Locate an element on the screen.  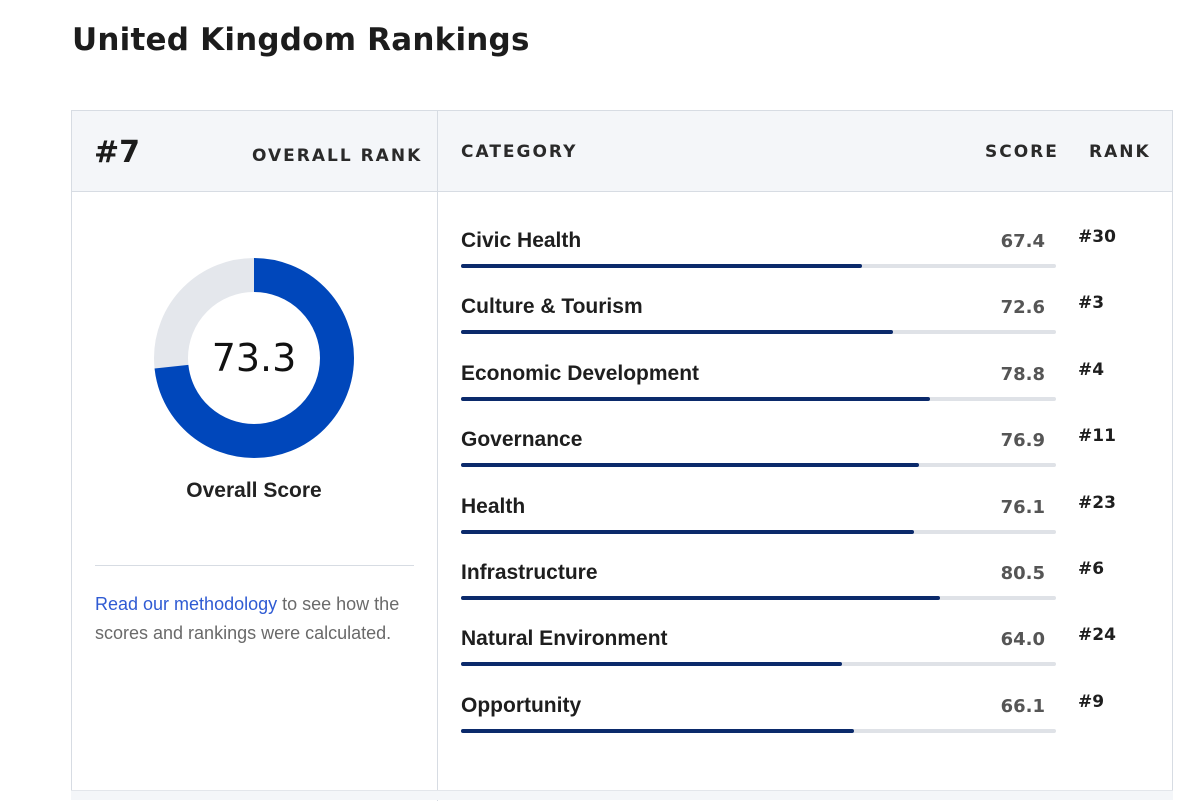
category-rank: #3 is located at coordinates (1091, 303).